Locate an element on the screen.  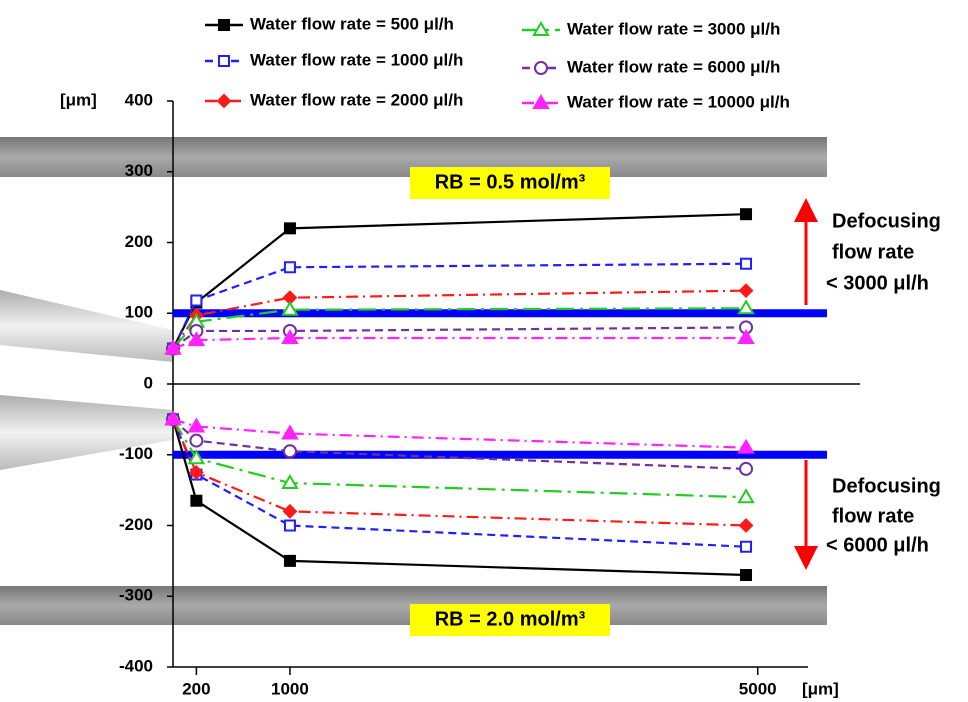
legend-label: Water flow rate = 2000 μl/h is located at coordinates (356, 99).